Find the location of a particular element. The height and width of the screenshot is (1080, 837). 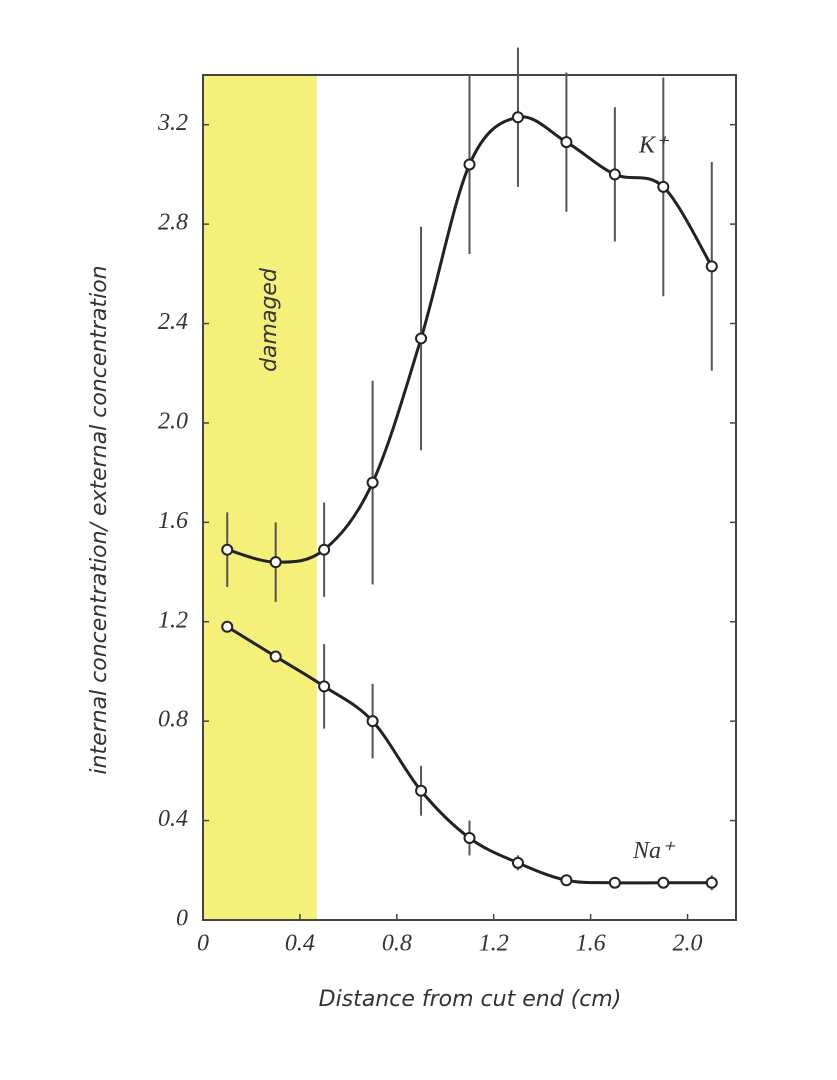

damaged-region is located at coordinates (260, 497).